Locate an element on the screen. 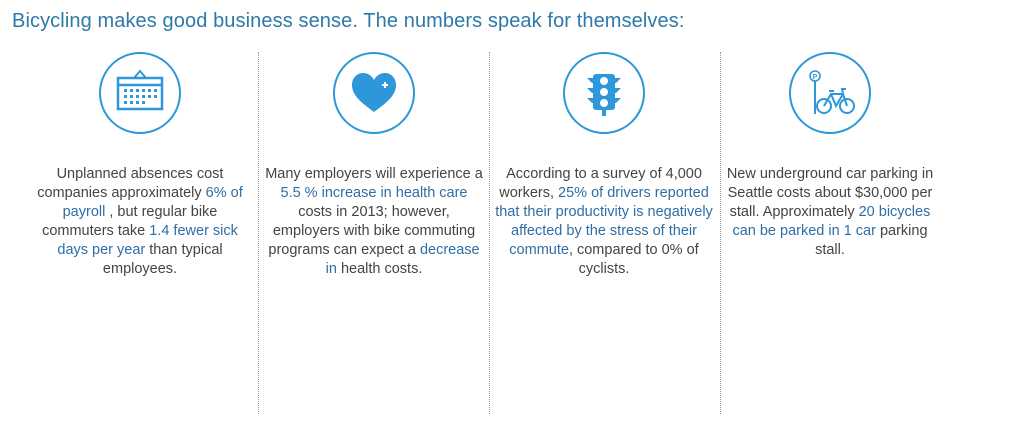 The width and height of the screenshot is (1012, 433). text-segment: parking stall. is located at coordinates (871, 240).